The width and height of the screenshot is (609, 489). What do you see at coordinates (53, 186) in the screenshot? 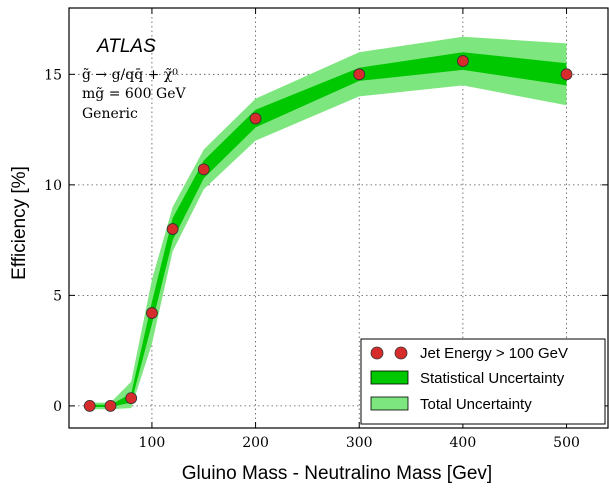
I see `y-tick-label: 10` at bounding box center [53, 186].